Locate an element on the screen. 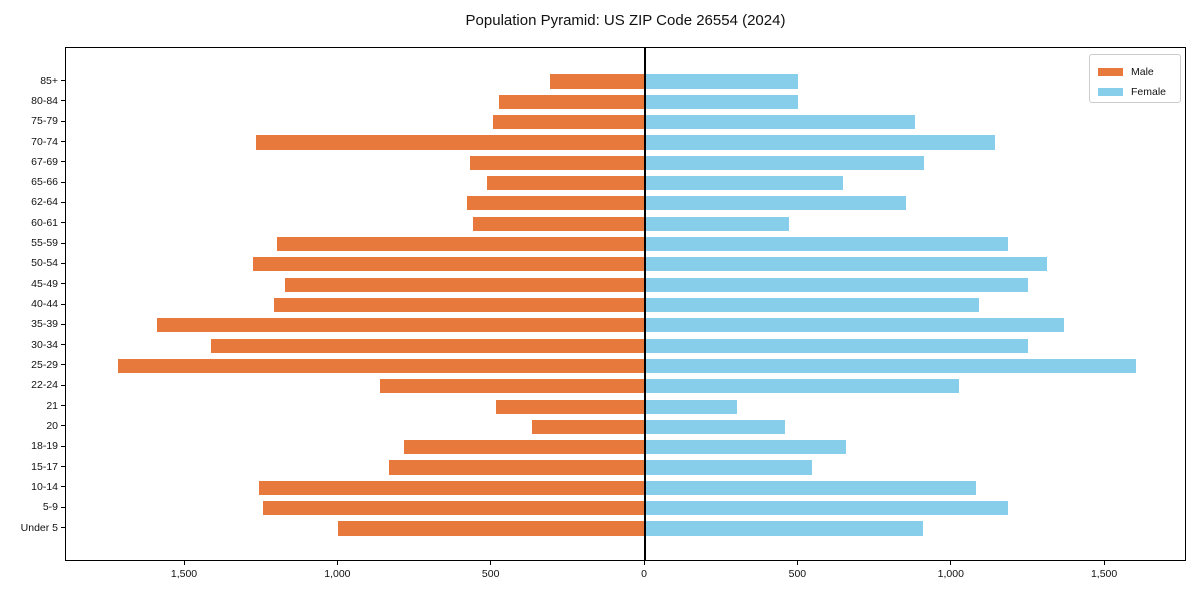 This screenshot has height=600, width=1200. legend-label-female: Female is located at coordinates (1149, 91).